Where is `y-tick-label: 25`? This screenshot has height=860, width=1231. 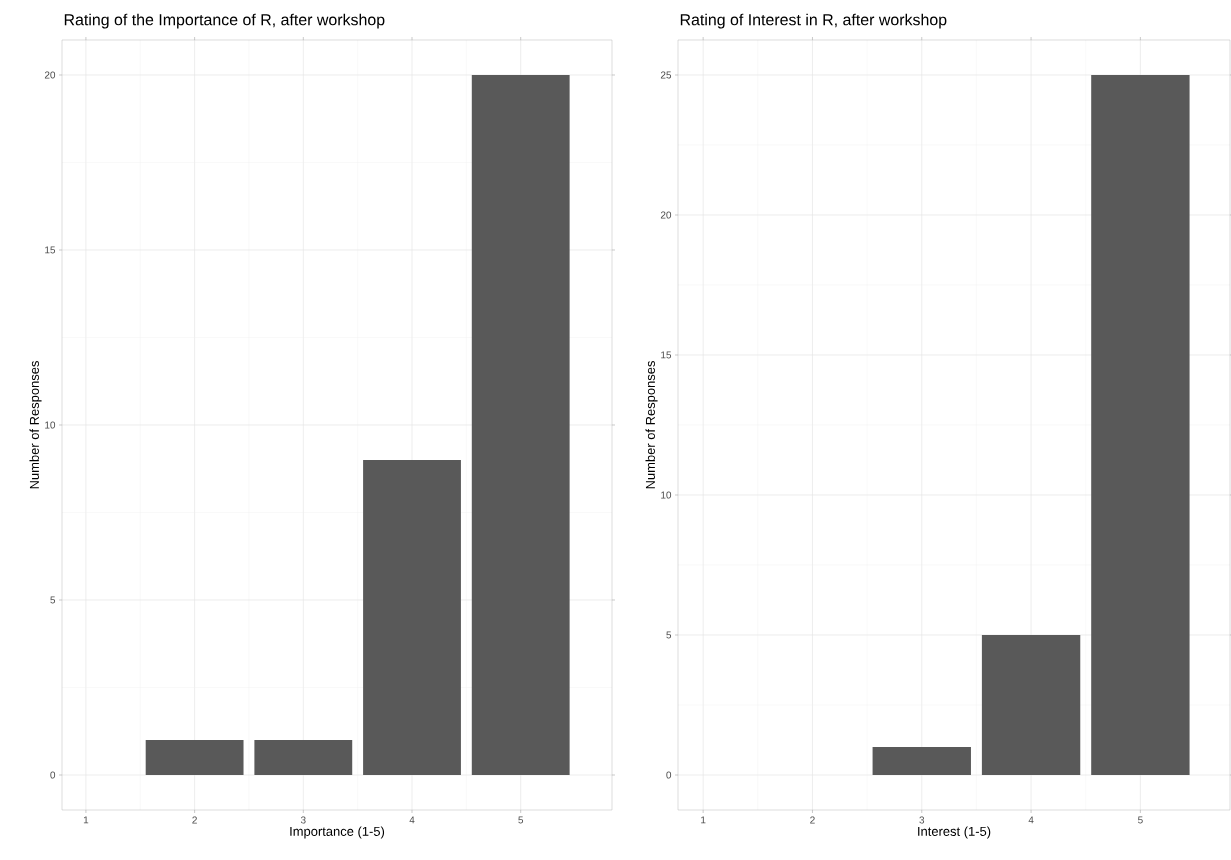 y-tick-label: 25 is located at coordinates (666, 75).